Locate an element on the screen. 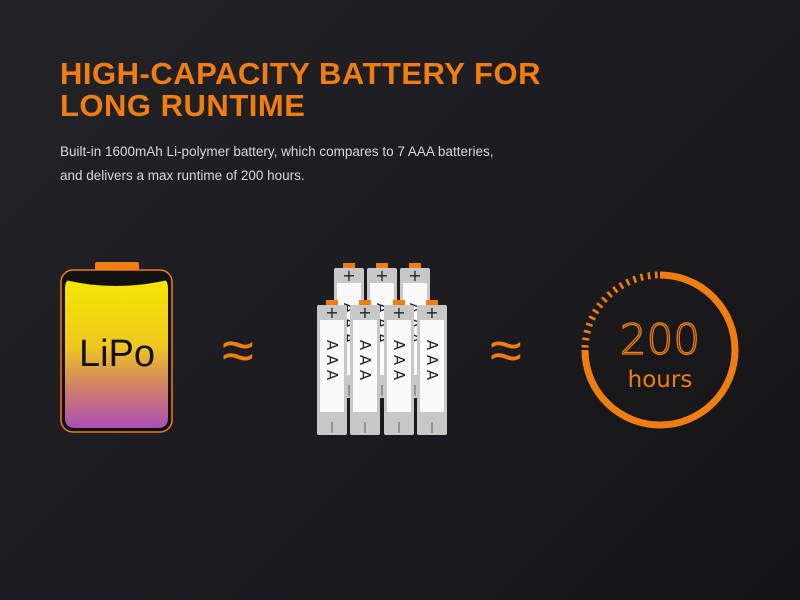 Image resolution: width=800 pixels, height=600 pixels. aaa-batteries-icon: +|AAA+|AAA+|AAA+|AAA+|AAA+|AAA+|AAA is located at coordinates (382, 349).